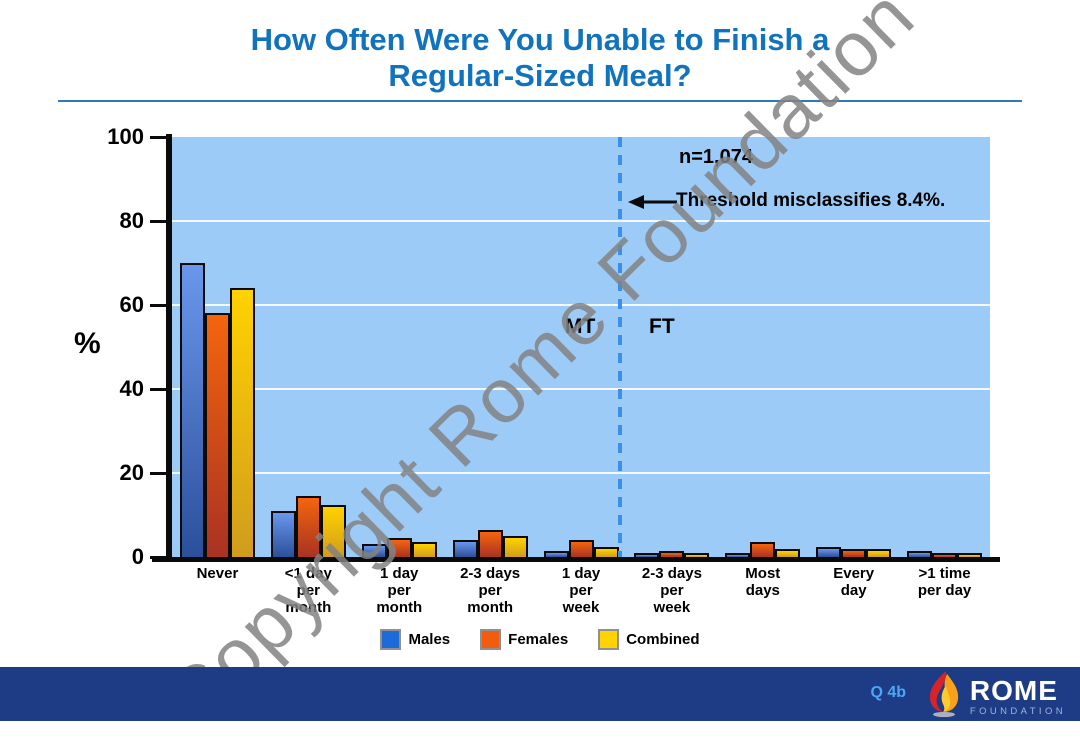 This screenshot has width=1080, height=745. Describe the element at coordinates (580, 326) in the screenshot. I see `mt-zone-label: MT` at that location.